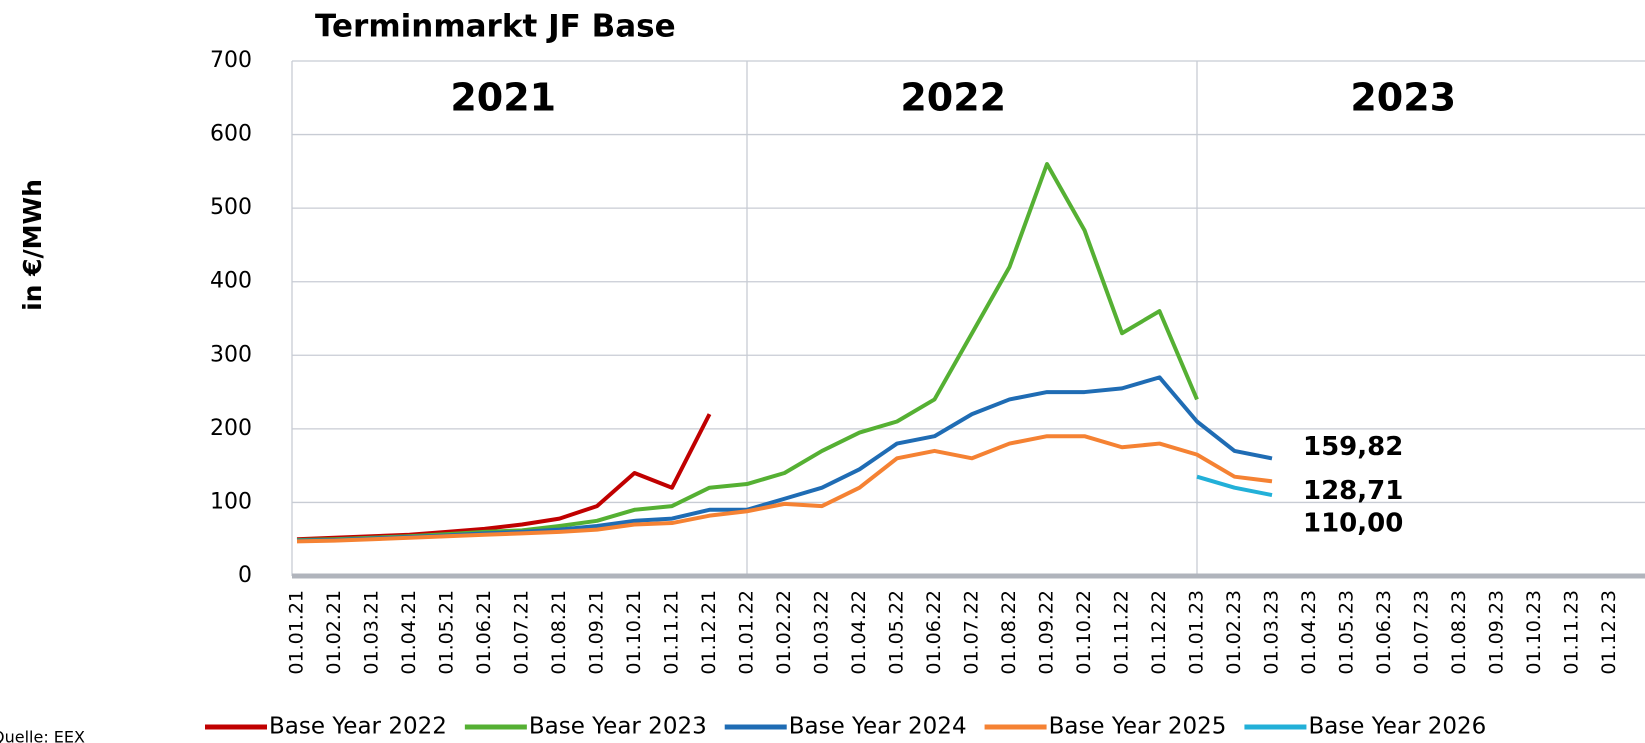 Image resolution: width=1645 pixels, height=743 pixels. I want to click on legend-label: Base Year 2024, so click(878, 727).